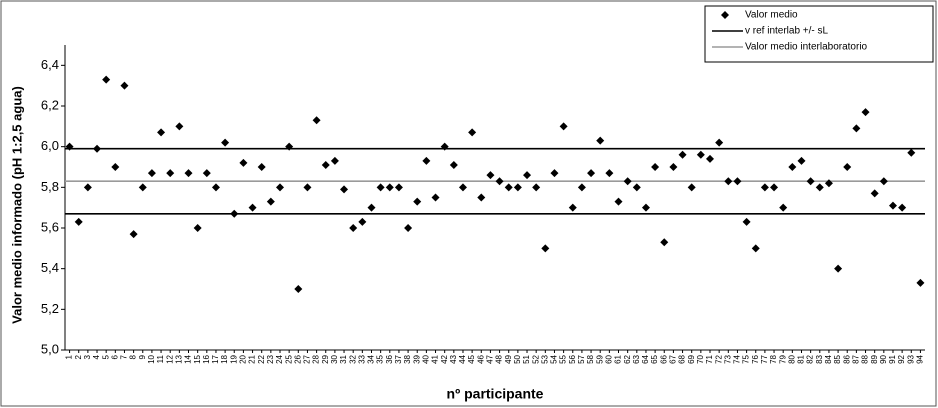 The height and width of the screenshot is (408, 938). Describe the element at coordinates (599, 358) in the screenshot. I see `x-tick-label: 59` at that location.